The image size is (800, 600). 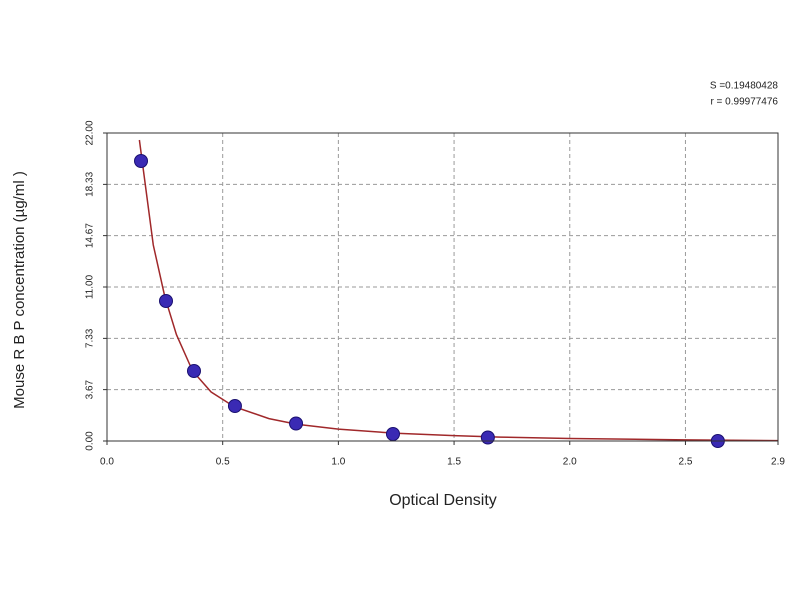 I want to click on x-tick-label: 0.0, so click(x=107, y=462).